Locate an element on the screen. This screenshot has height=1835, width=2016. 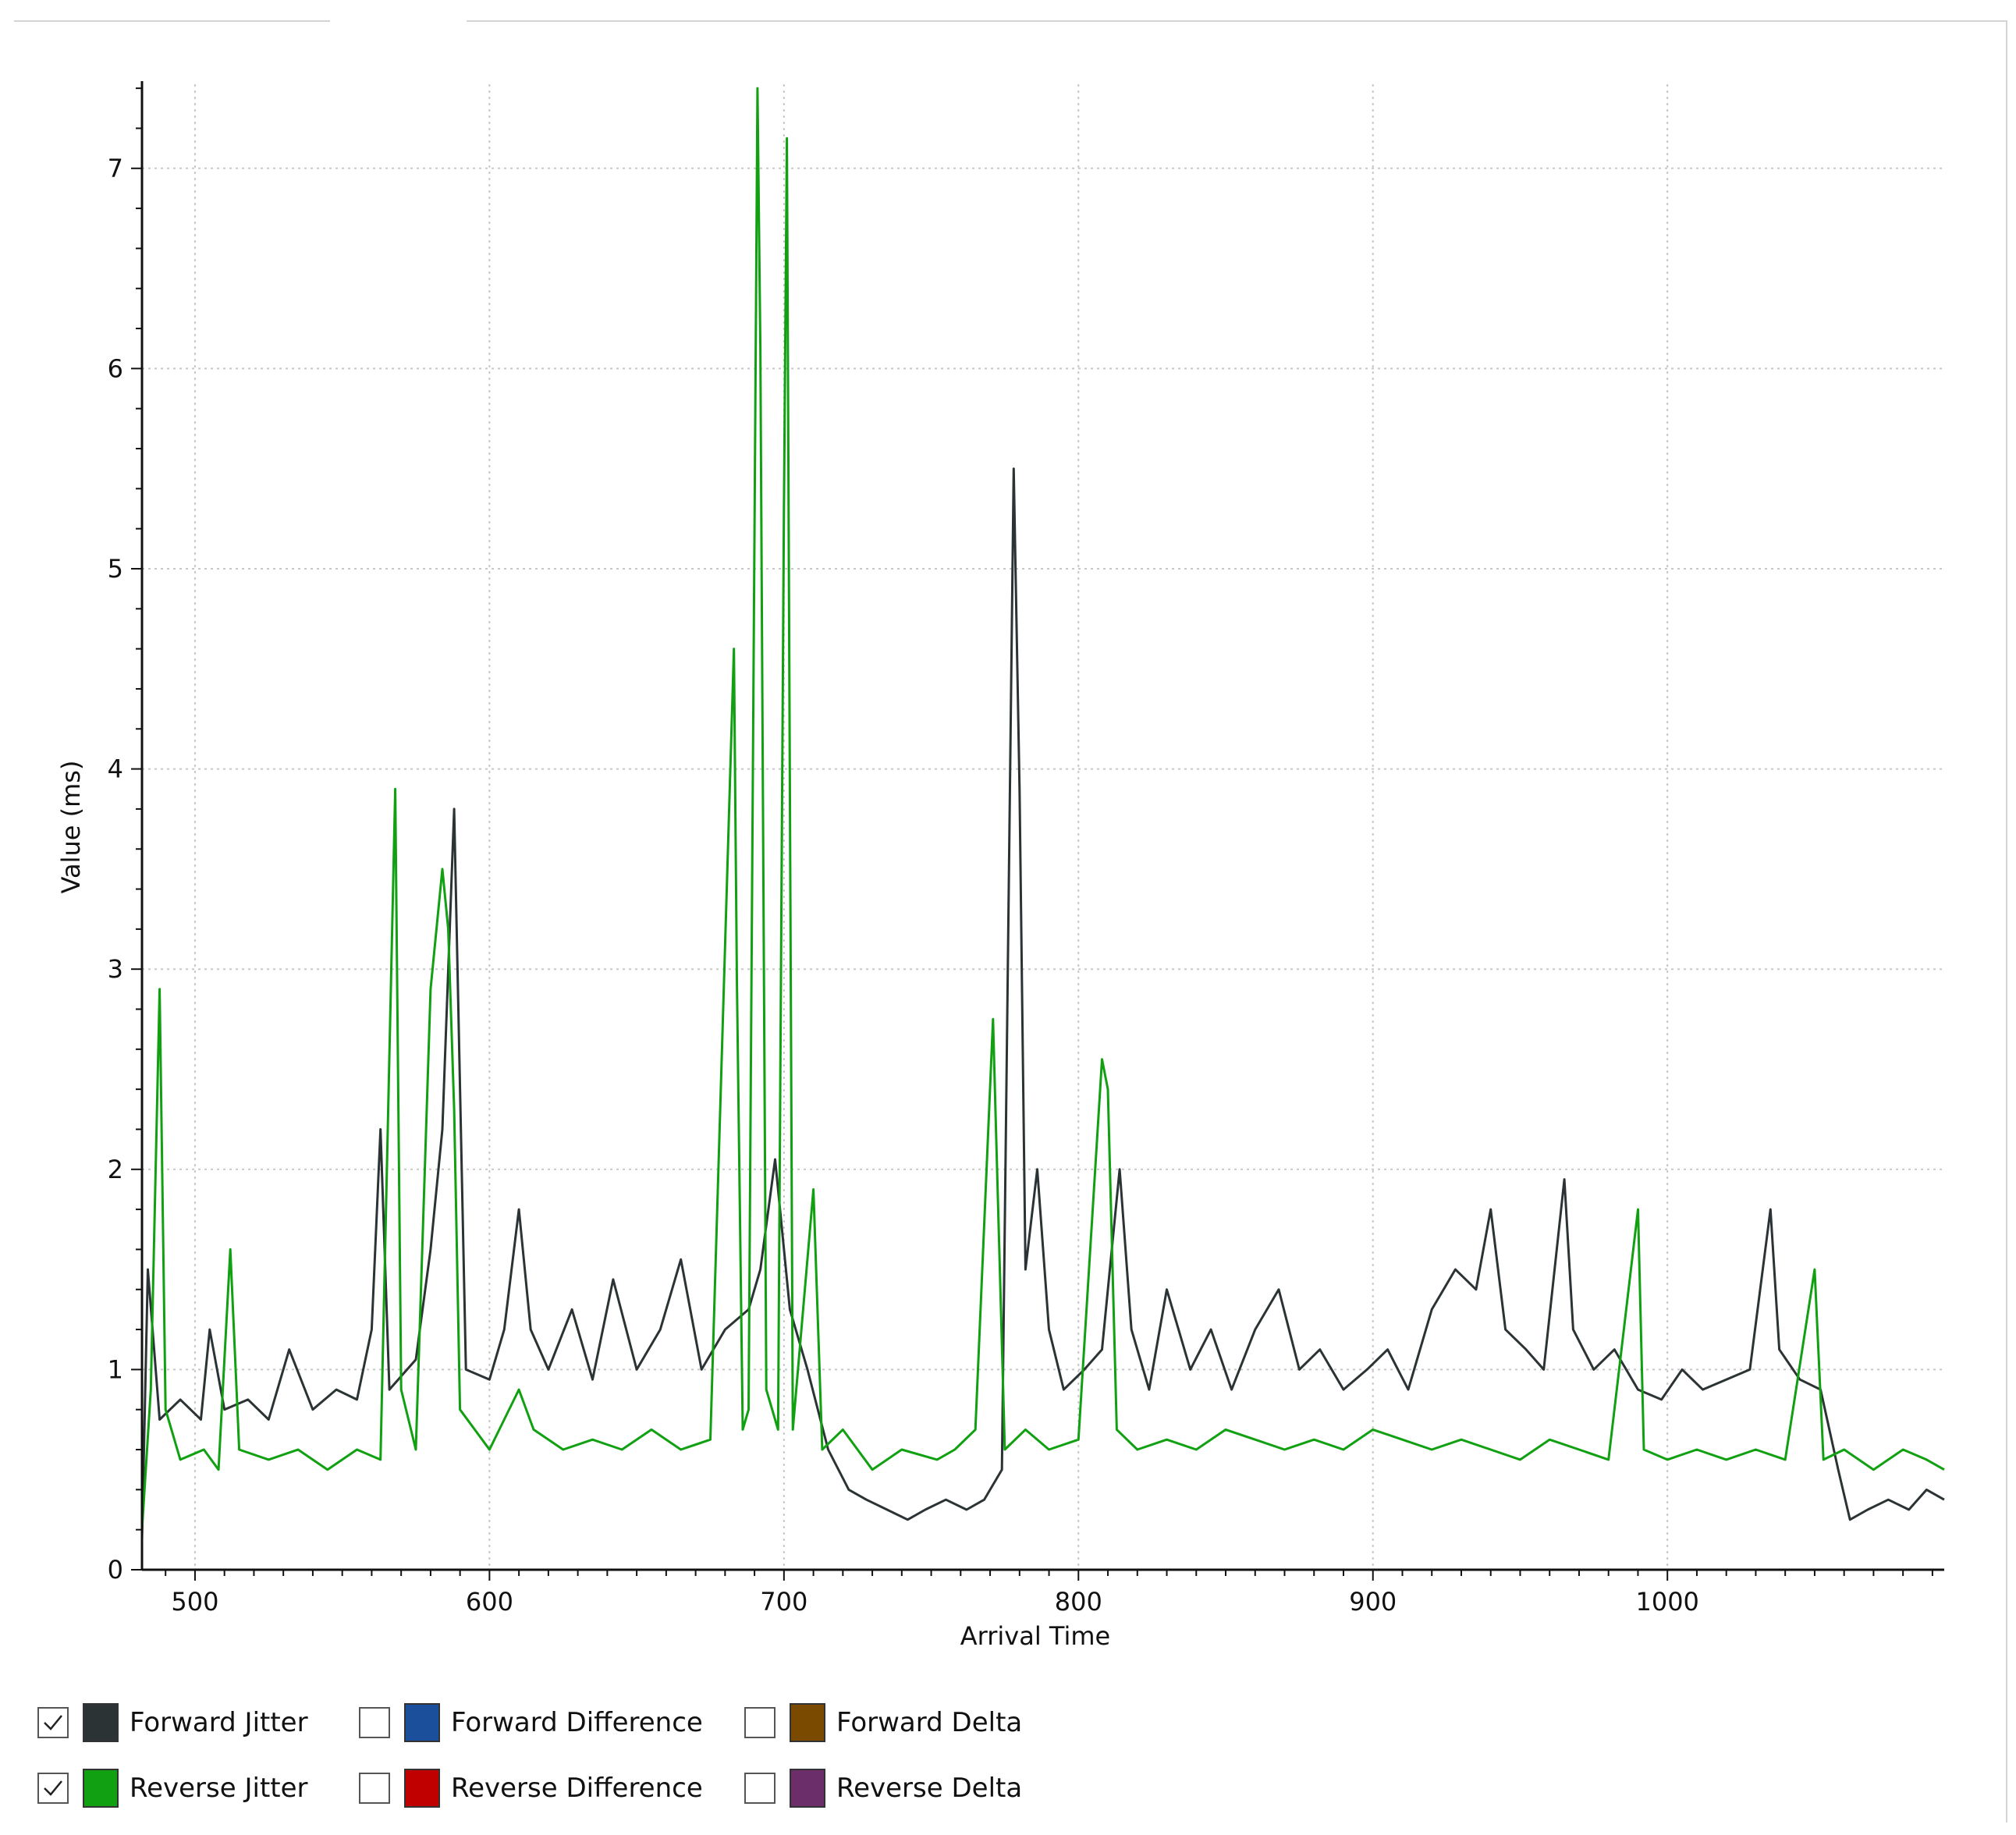
x-tick-label: 700 is located at coordinates (783, 1602).